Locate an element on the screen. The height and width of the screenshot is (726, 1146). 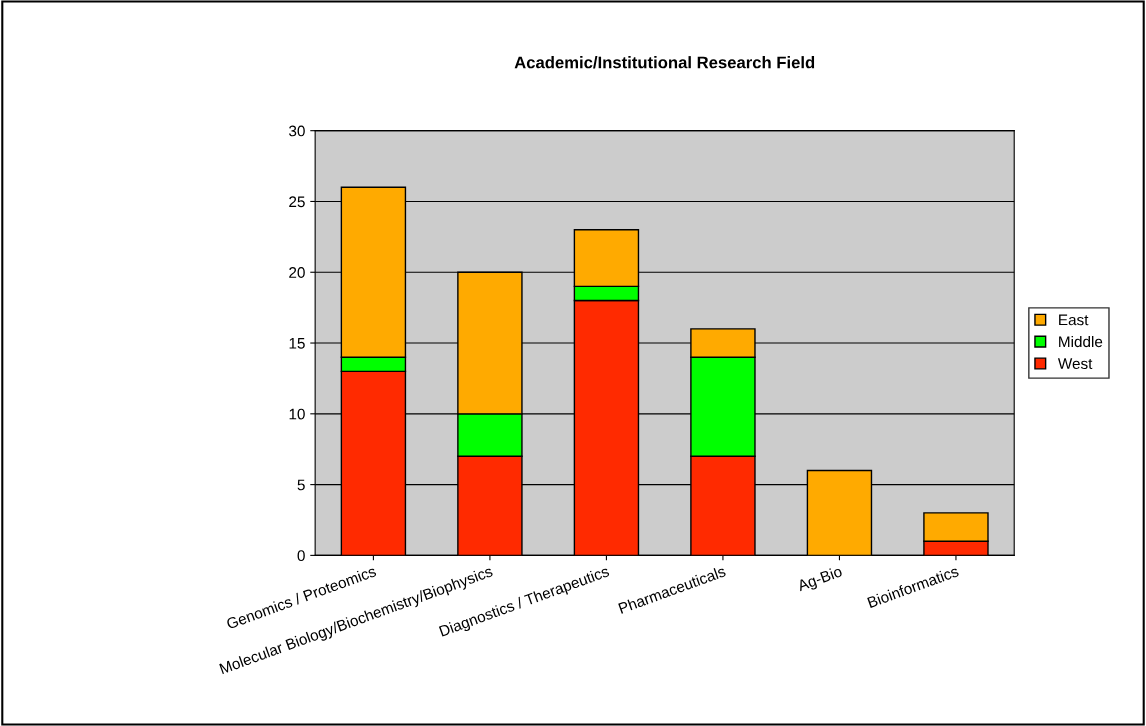
y-tick-label: 10 is located at coordinates (297, 414).